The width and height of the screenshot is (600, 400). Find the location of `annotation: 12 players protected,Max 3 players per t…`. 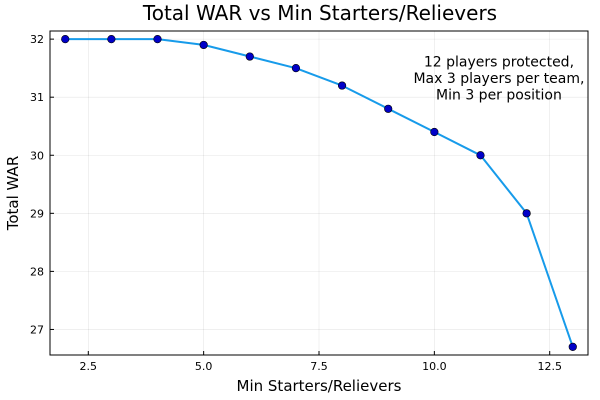

annotation: 12 players protected,Max 3 players per t… is located at coordinates (498, 79).